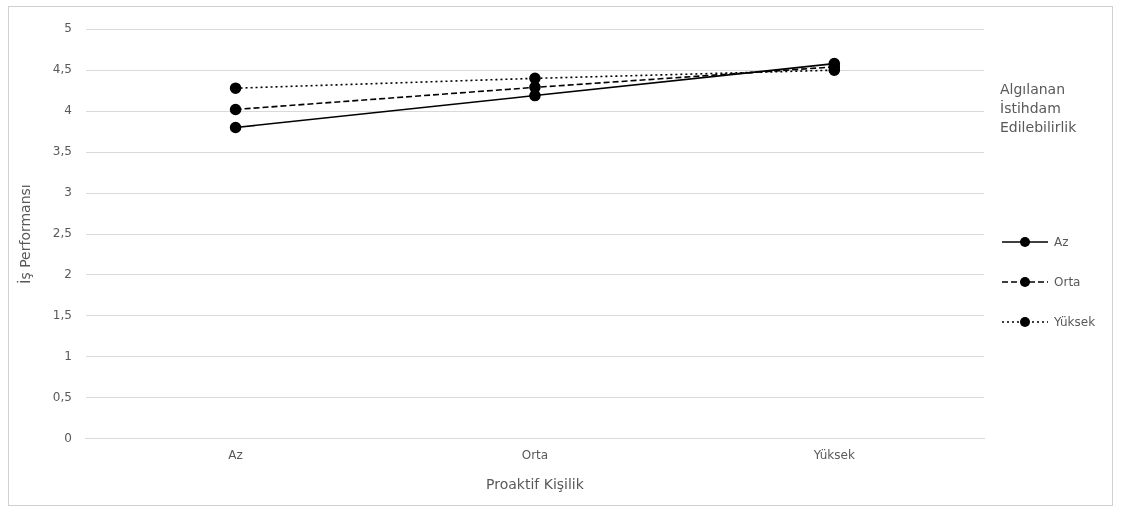 The image size is (1123, 513). What do you see at coordinates (68, 274) in the screenshot?
I see `y-tick-label: 2` at bounding box center [68, 274].